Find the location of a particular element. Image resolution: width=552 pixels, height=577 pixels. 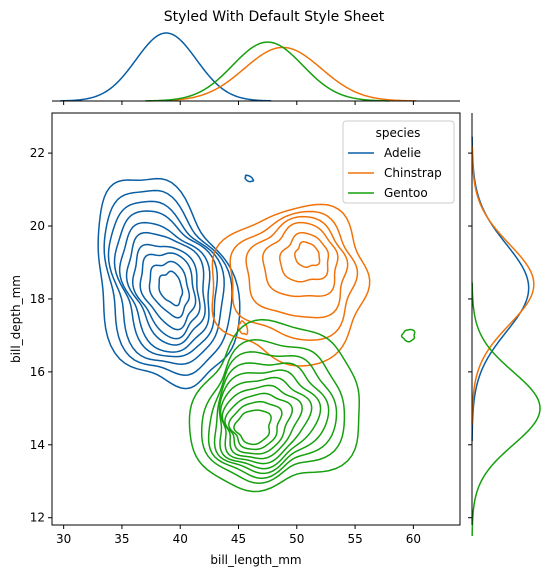

legend-entries: Adelie Chinstrap Gentoo is located at coordinates (395, 173).